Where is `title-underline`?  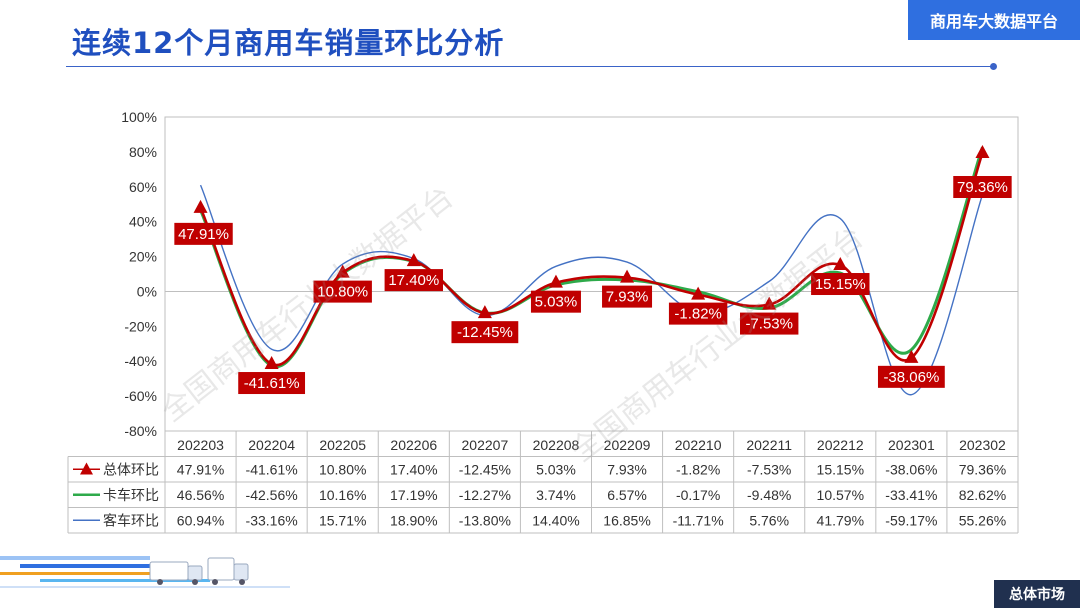 title-underline is located at coordinates (530, 66).